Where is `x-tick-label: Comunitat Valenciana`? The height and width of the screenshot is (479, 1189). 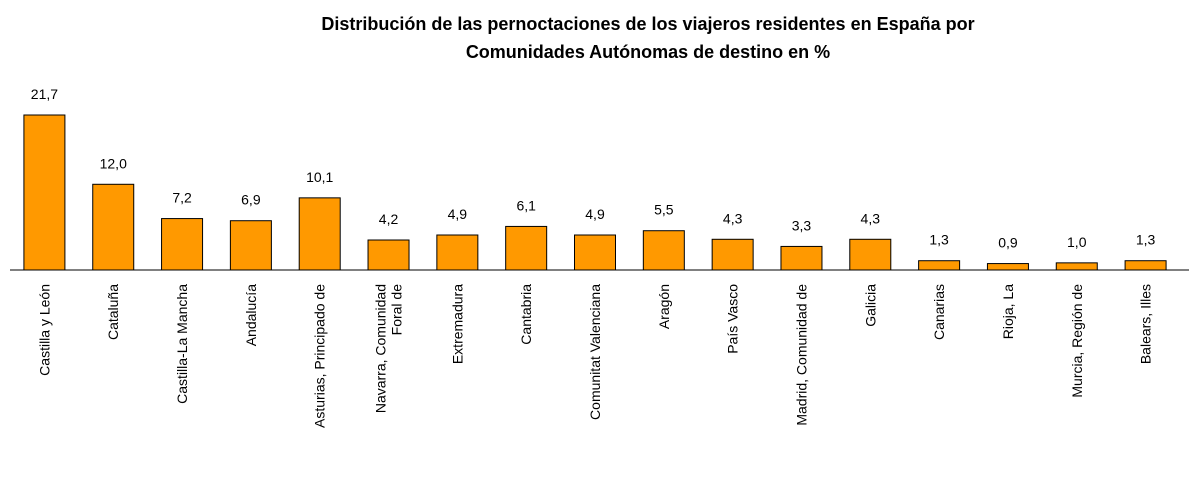
x-tick-label: Comunitat Valenciana is located at coordinates (595, 352).